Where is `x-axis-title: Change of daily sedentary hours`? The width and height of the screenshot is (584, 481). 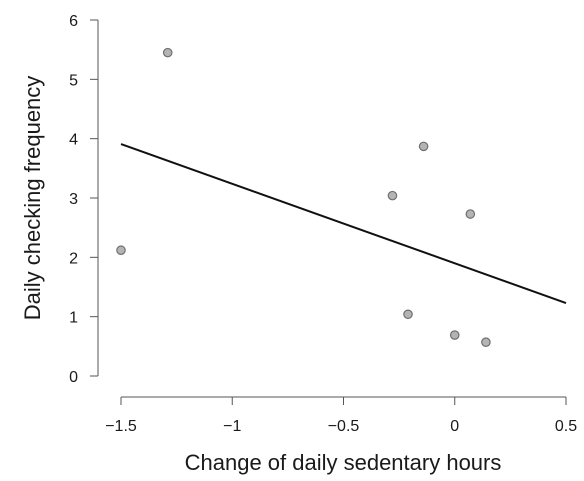
x-axis-title: Change of daily sedentary hours is located at coordinates (343, 462).